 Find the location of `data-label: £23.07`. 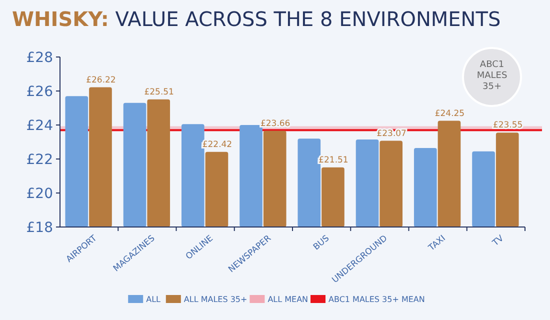

data-label: £23.07 is located at coordinates (391, 133).